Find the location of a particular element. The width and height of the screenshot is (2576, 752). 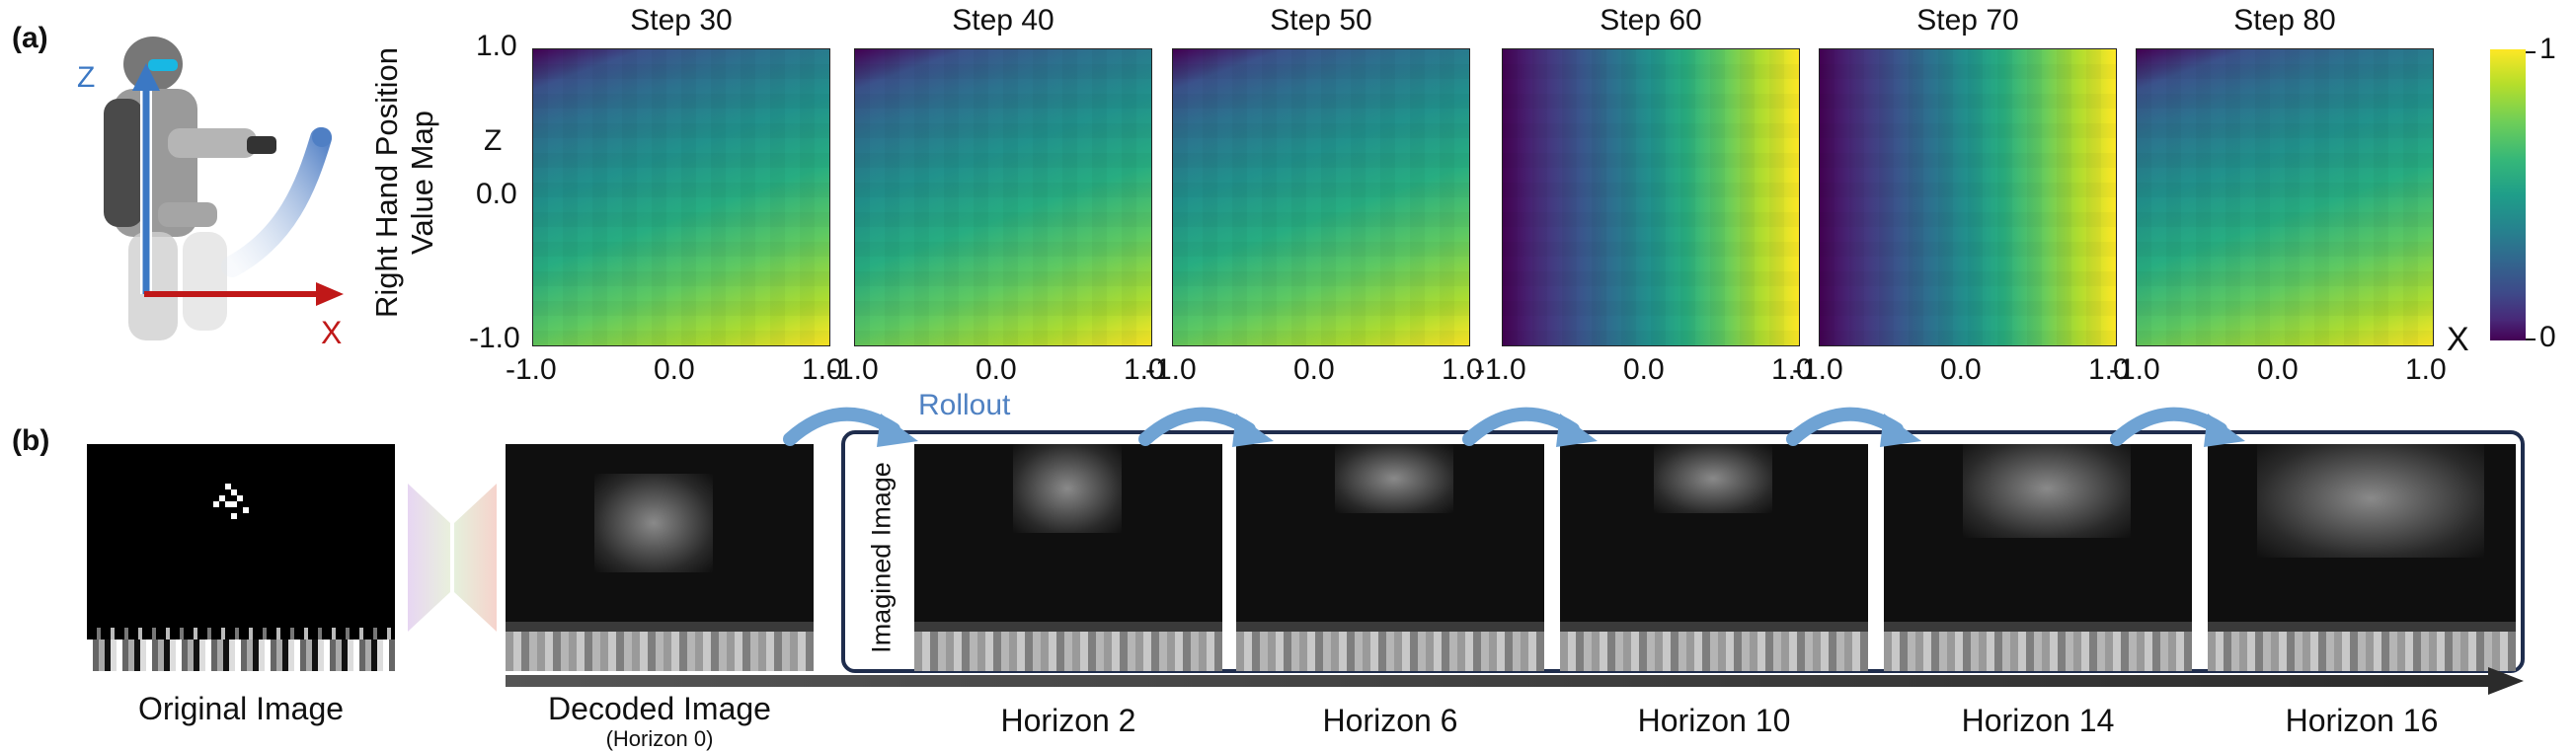

horizon-caption-14: Horizon 14 is located at coordinates (2038, 721).